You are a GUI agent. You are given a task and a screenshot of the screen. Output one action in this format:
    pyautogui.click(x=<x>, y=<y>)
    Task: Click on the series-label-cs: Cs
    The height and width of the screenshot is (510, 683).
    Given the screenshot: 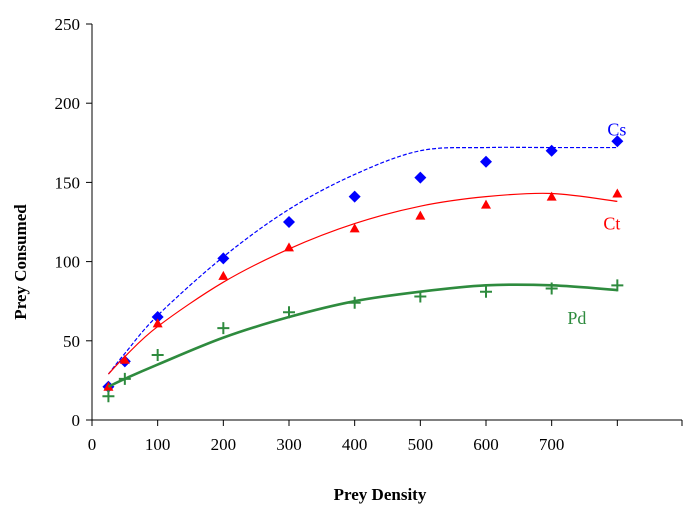 What is the action you would take?
    pyautogui.click(x=616, y=130)
    